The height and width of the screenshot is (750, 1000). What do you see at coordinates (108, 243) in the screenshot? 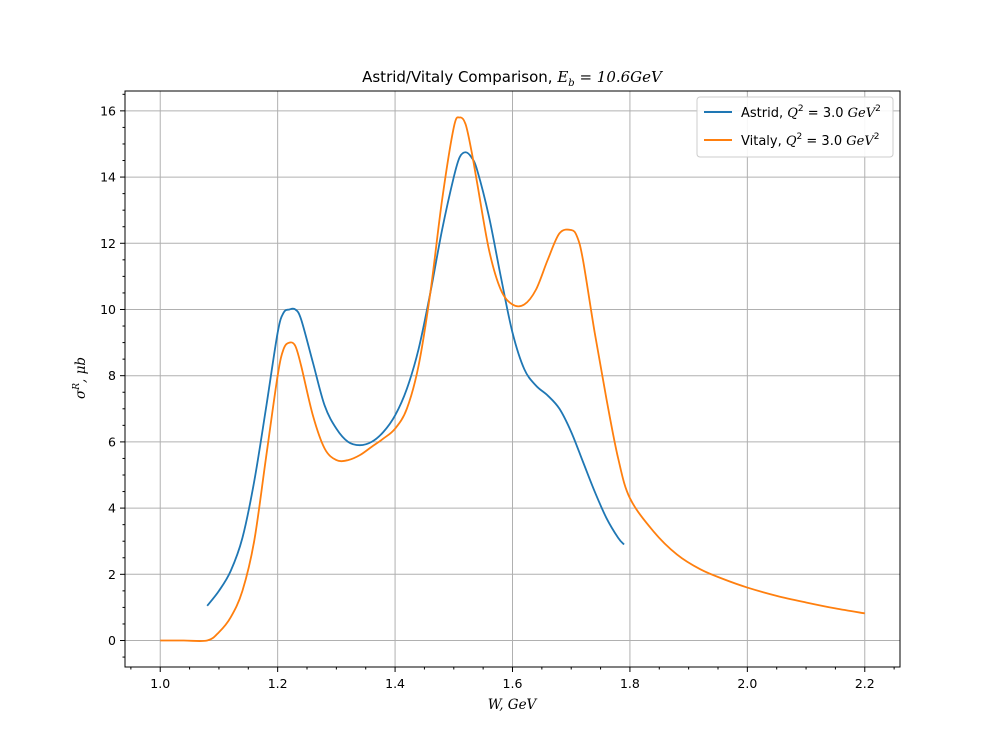
I see `y-tick-label: 12` at bounding box center [108, 243].